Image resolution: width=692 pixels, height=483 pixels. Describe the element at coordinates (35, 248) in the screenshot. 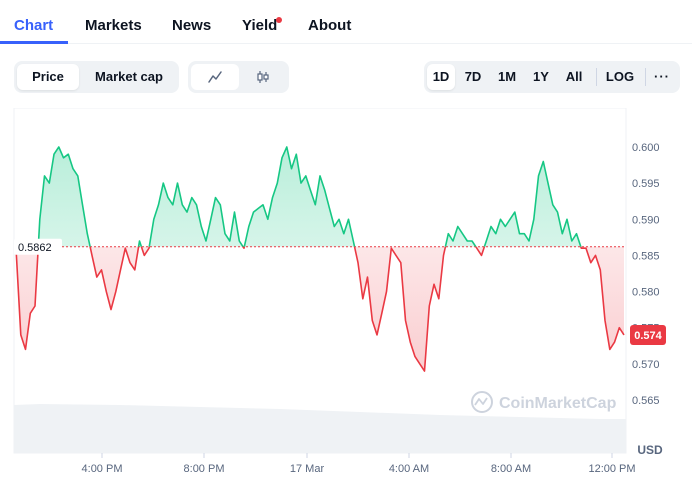

I see `svg-text: 0.5862` at that location.